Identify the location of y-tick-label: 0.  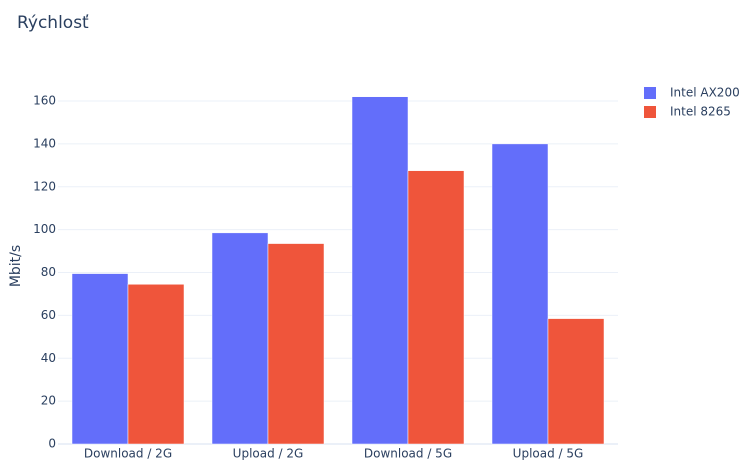
(52, 444).